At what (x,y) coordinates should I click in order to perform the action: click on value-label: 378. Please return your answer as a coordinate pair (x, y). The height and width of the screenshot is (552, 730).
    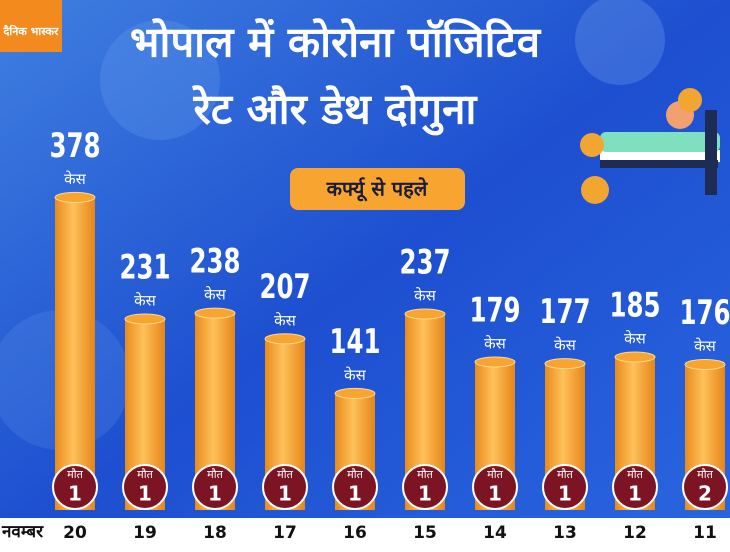
    Looking at the image, I should click on (74, 146).